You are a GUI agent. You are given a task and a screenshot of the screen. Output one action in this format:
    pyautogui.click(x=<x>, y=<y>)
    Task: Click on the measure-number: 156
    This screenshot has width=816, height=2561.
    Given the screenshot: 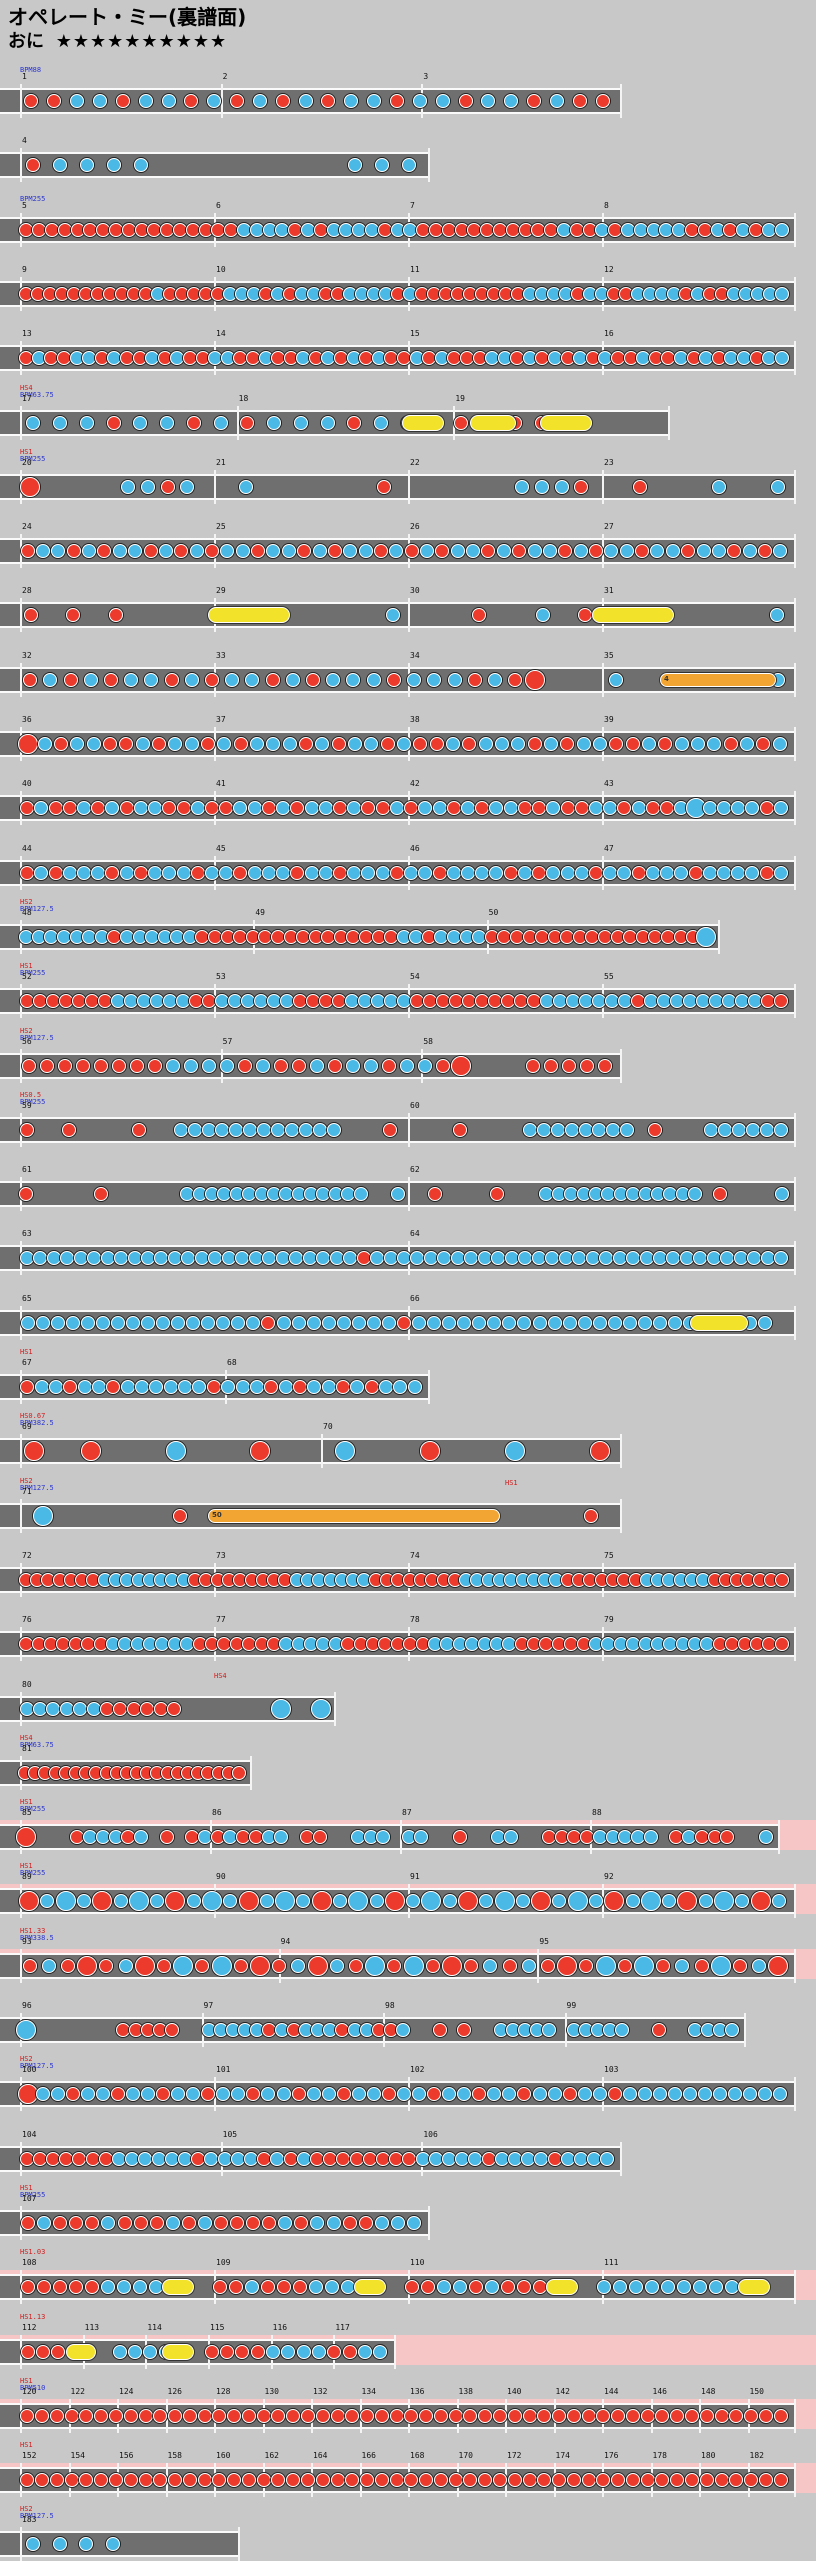 What is the action you would take?
    pyautogui.click(x=126, y=2456)
    